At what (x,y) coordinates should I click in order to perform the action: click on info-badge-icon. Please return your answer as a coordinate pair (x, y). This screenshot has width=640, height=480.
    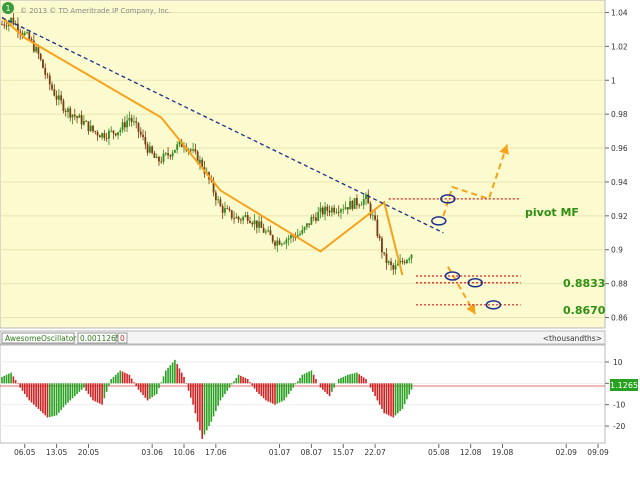
    Looking at the image, I should click on (8, 8).